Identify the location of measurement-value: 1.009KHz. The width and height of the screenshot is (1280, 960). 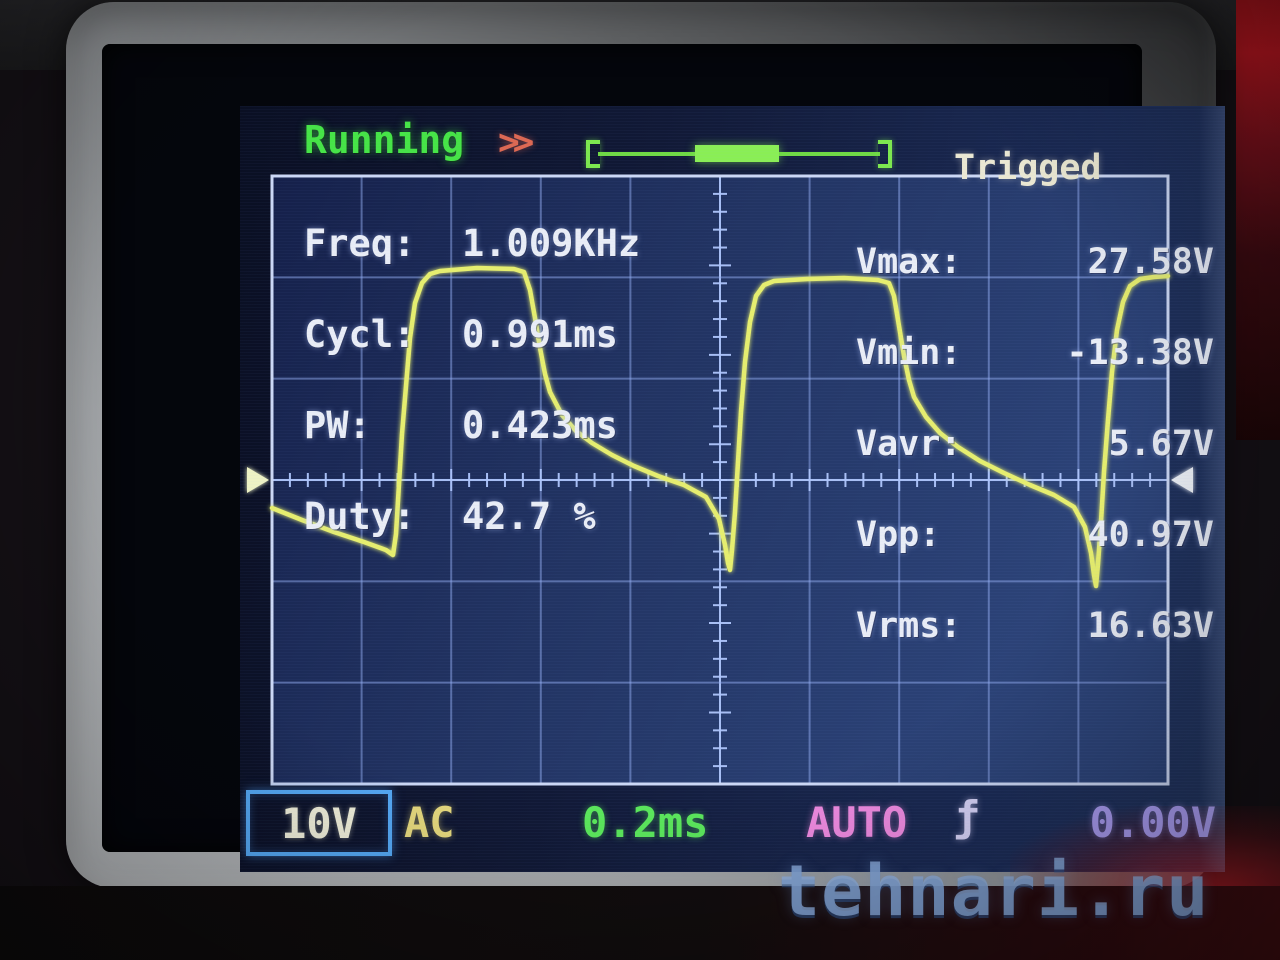
(551, 243).